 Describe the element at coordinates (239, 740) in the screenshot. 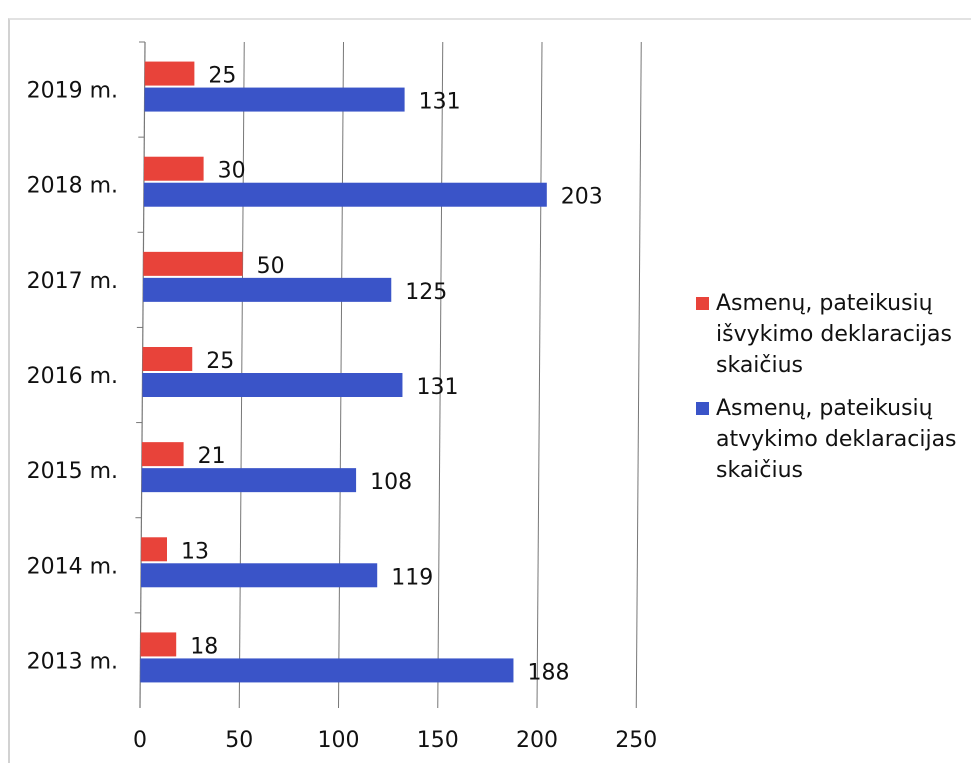

I see `x-tick-label-50: 50` at that location.